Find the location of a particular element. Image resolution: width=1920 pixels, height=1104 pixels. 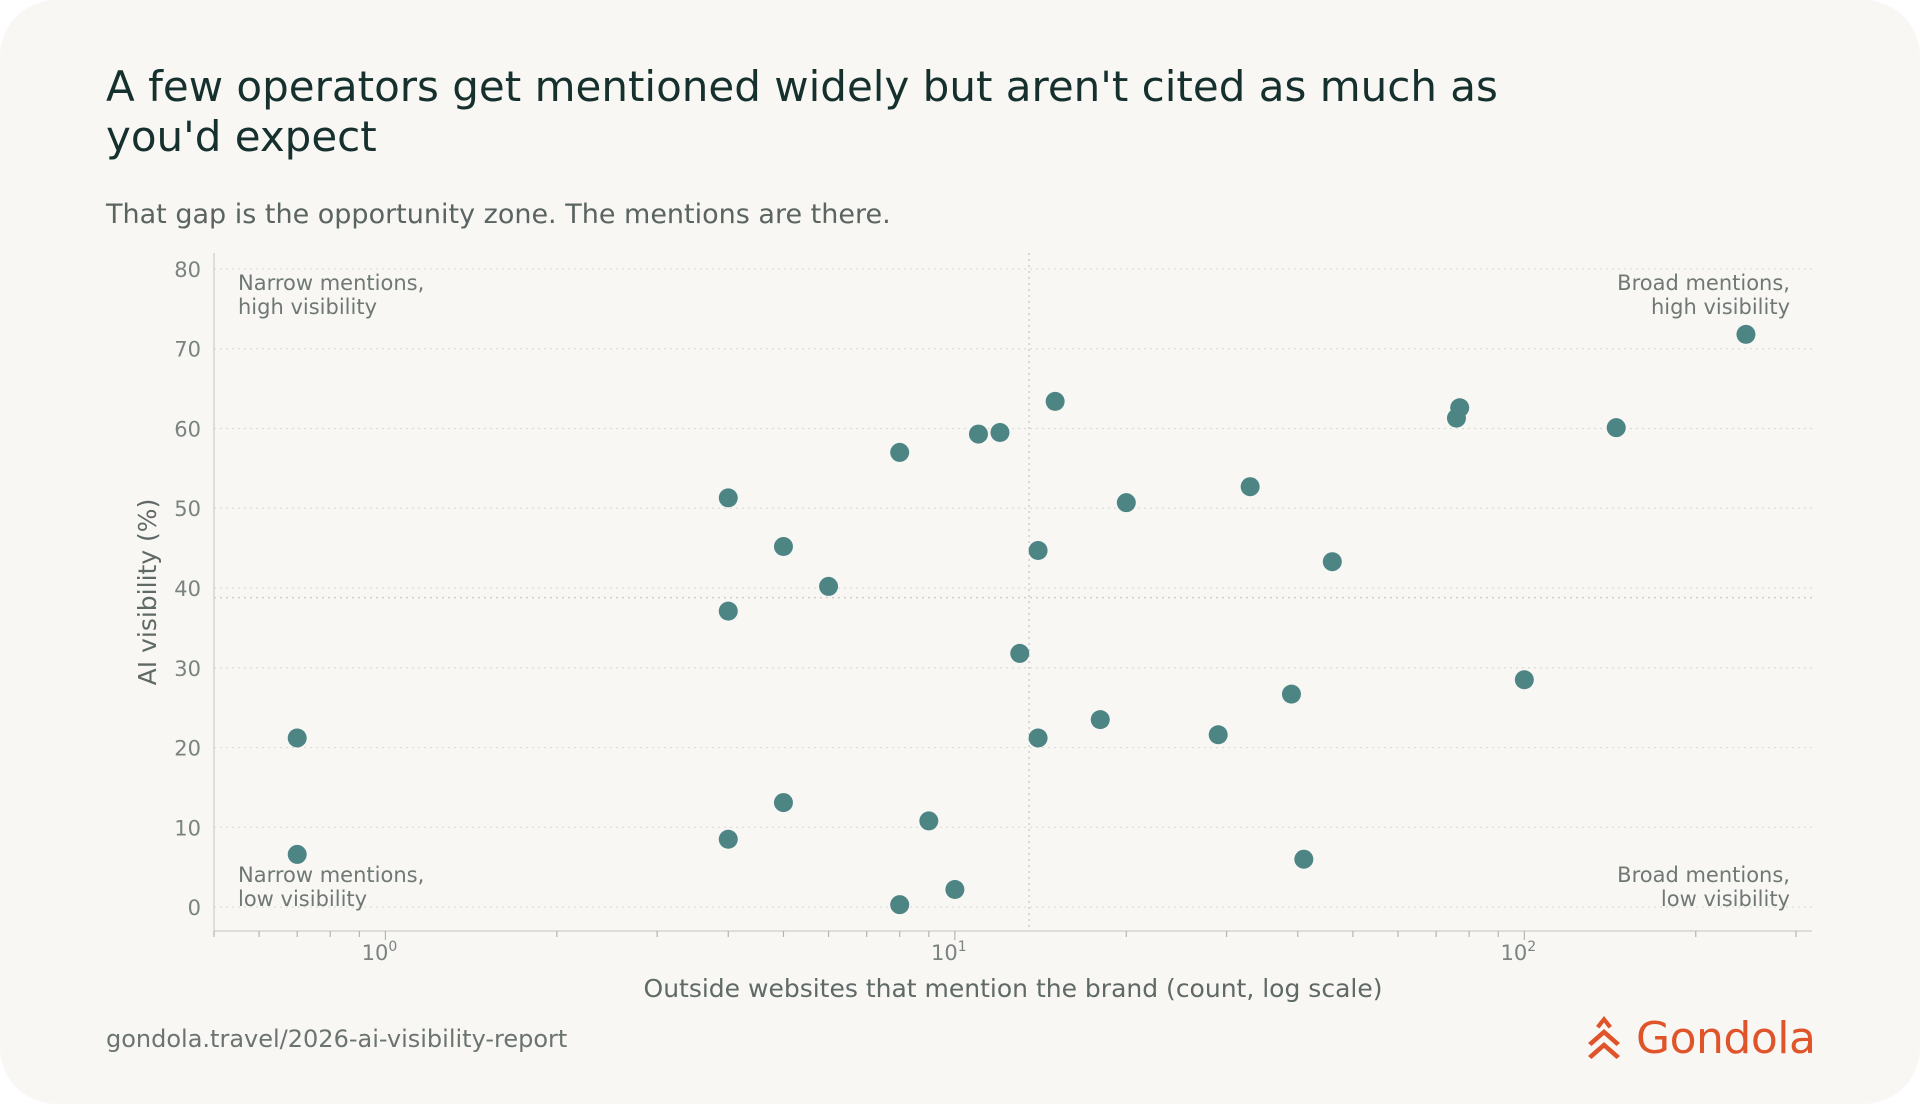

quadrant-label-bottom-left: Narrow mentions, low visibility is located at coordinates (331, 887).